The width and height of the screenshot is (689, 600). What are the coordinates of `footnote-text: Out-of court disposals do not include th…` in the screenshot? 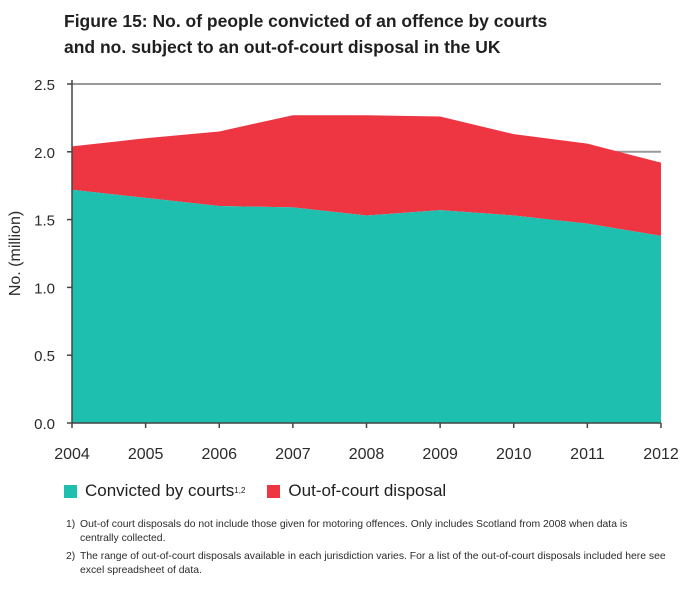 It's located at (354, 531).